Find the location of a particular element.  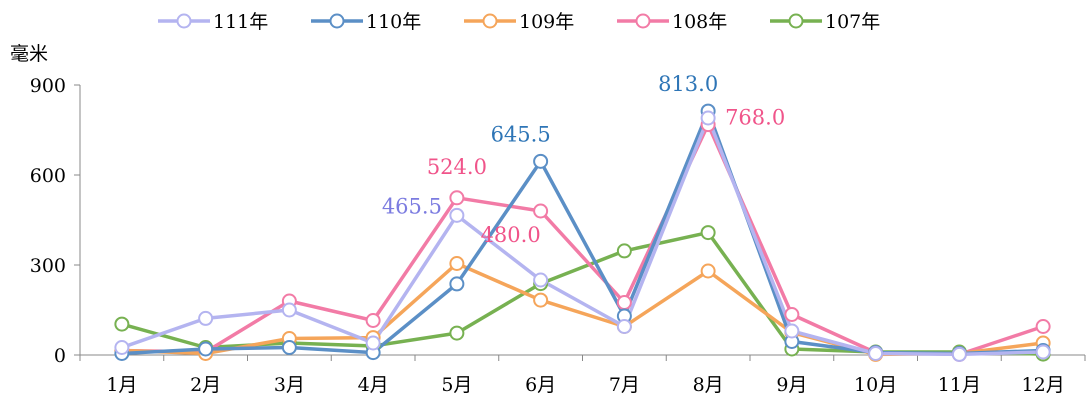

x-tick-label: 5月 is located at coordinates (456, 385).